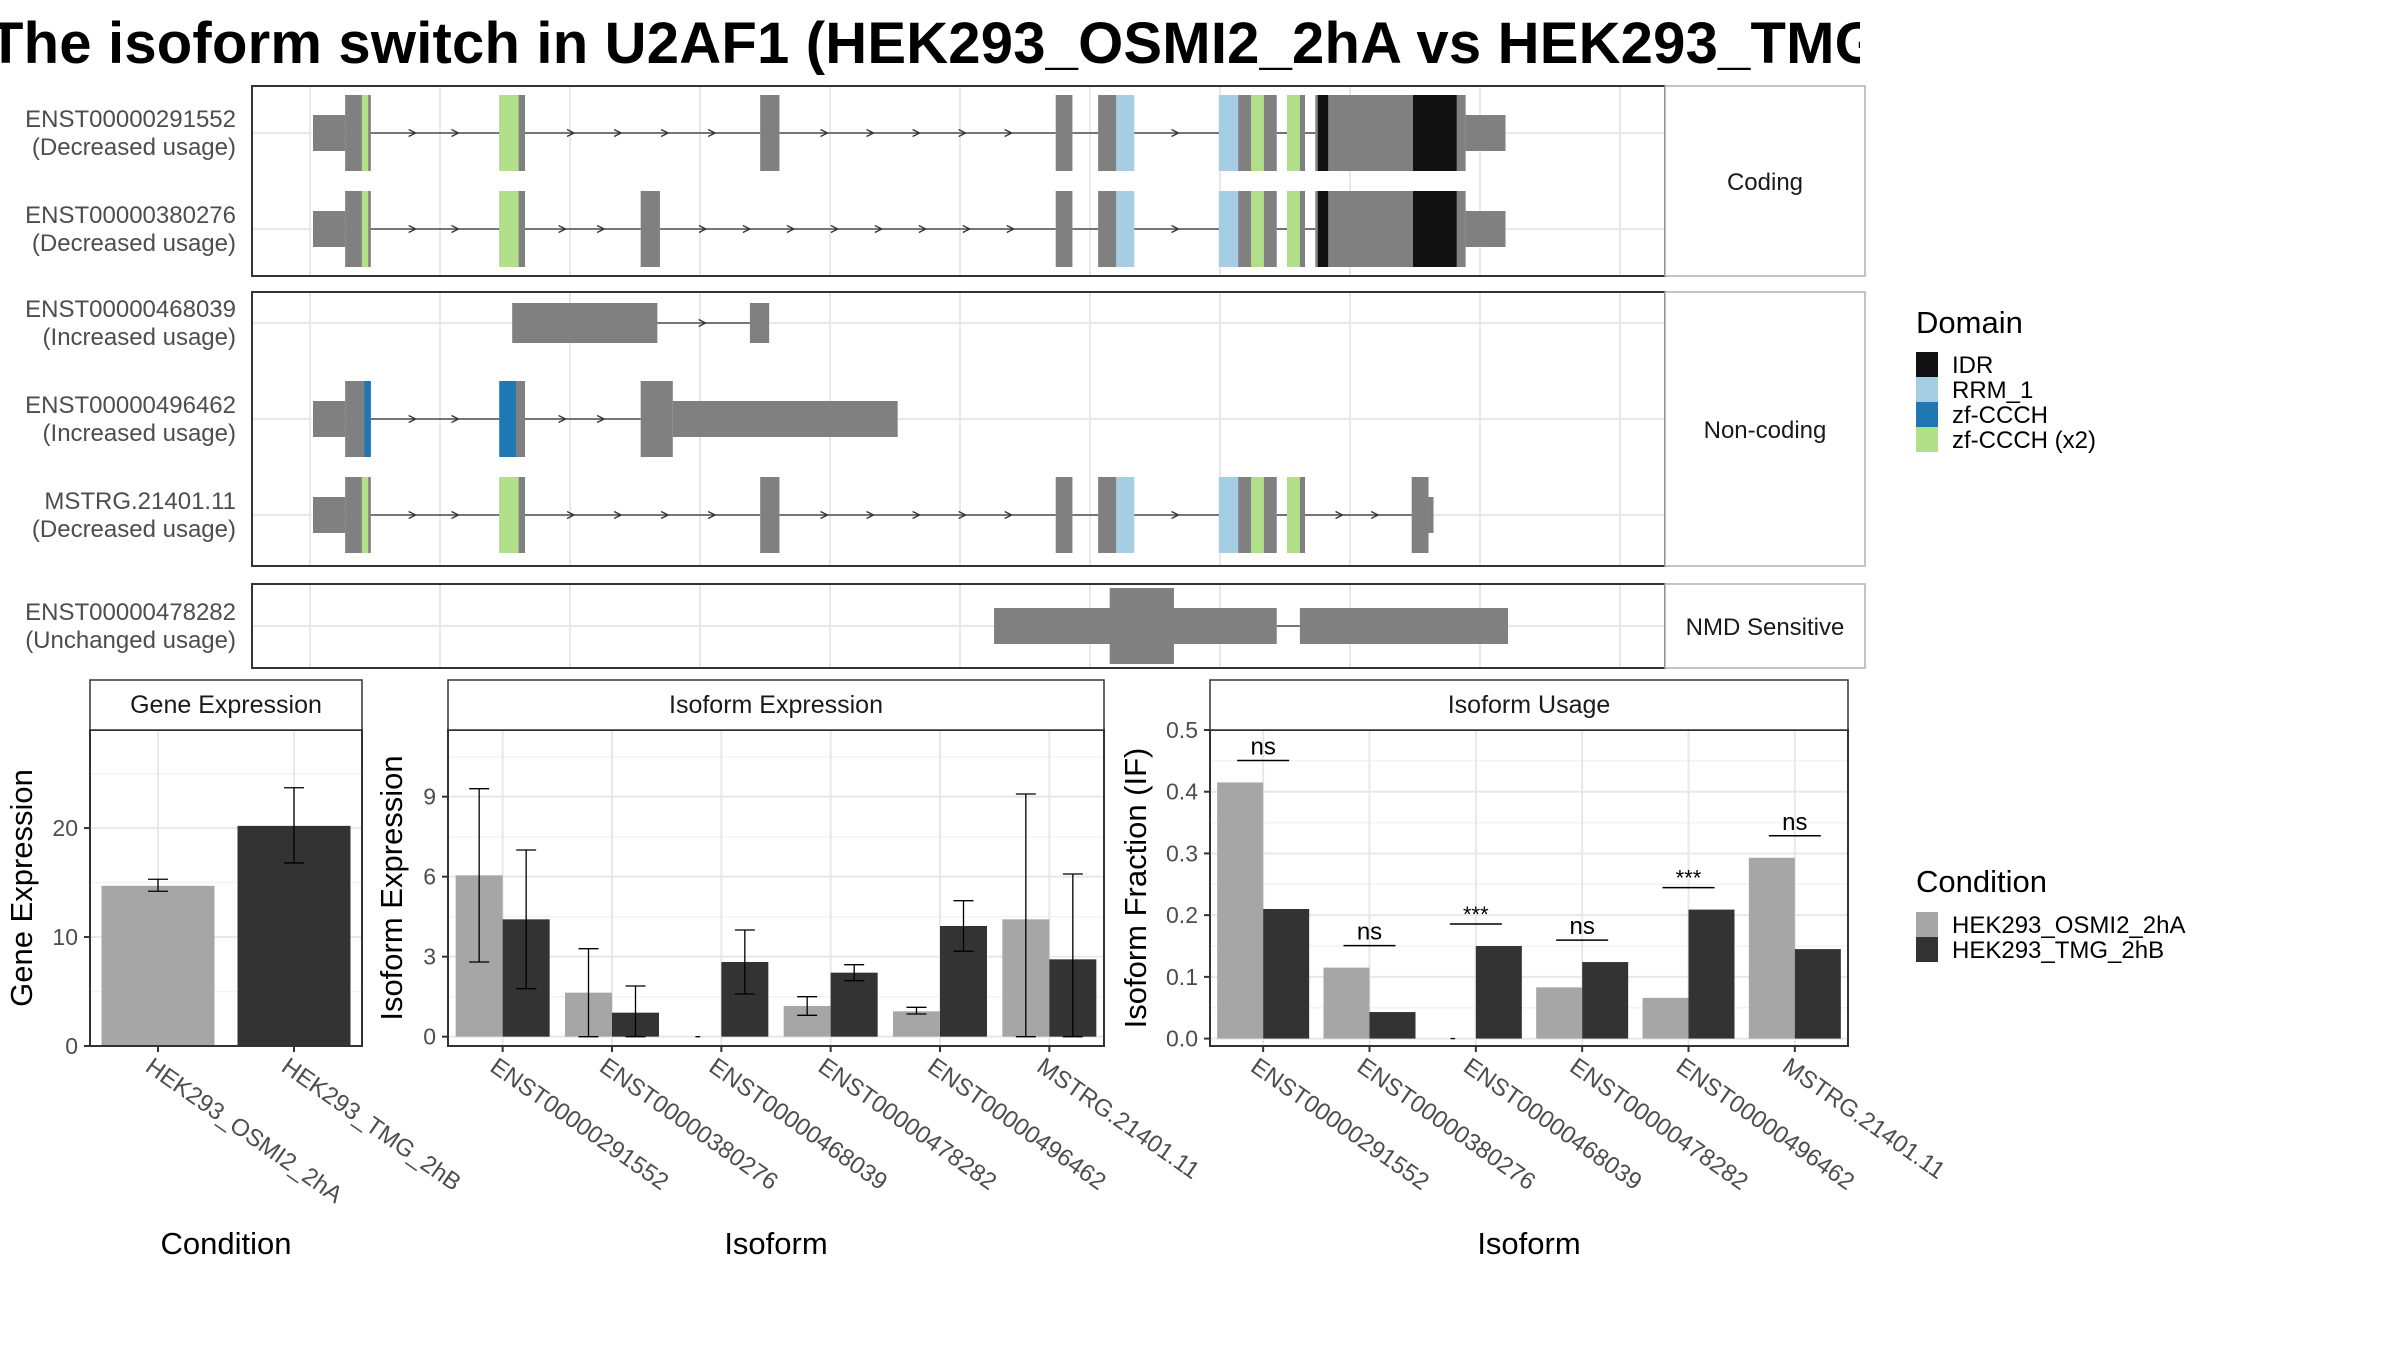 The image size is (2400, 1350). Describe the element at coordinates (1182, 730) in the screenshot. I see `y-tick-label: 0.5` at that location.